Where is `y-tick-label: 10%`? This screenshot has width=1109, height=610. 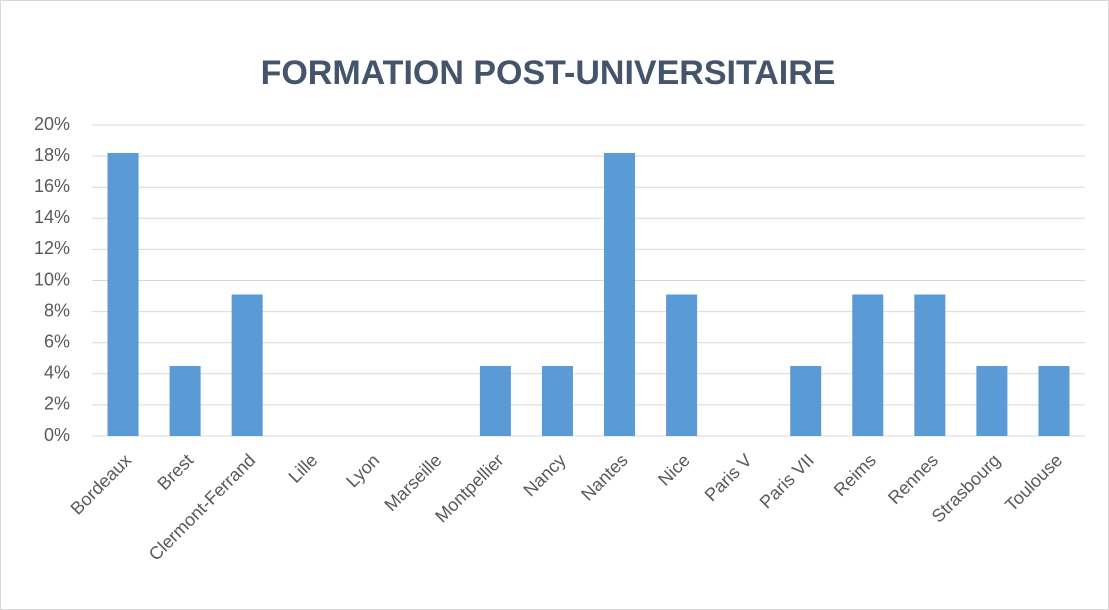
y-tick-label: 10% is located at coordinates (52, 279).